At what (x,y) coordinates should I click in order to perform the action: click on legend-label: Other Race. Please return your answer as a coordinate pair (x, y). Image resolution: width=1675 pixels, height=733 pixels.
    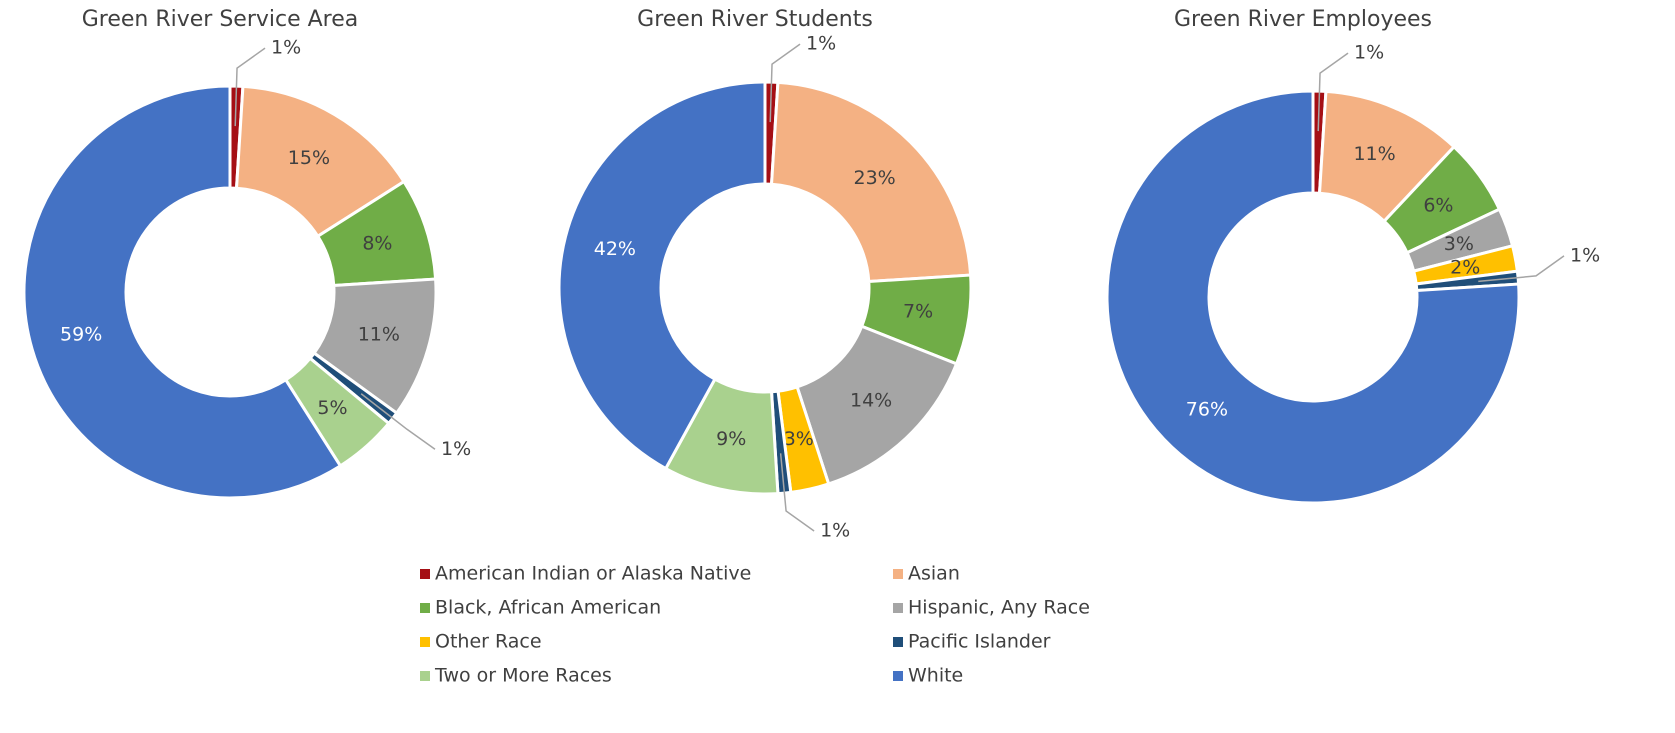
    Looking at the image, I should click on (488, 642).